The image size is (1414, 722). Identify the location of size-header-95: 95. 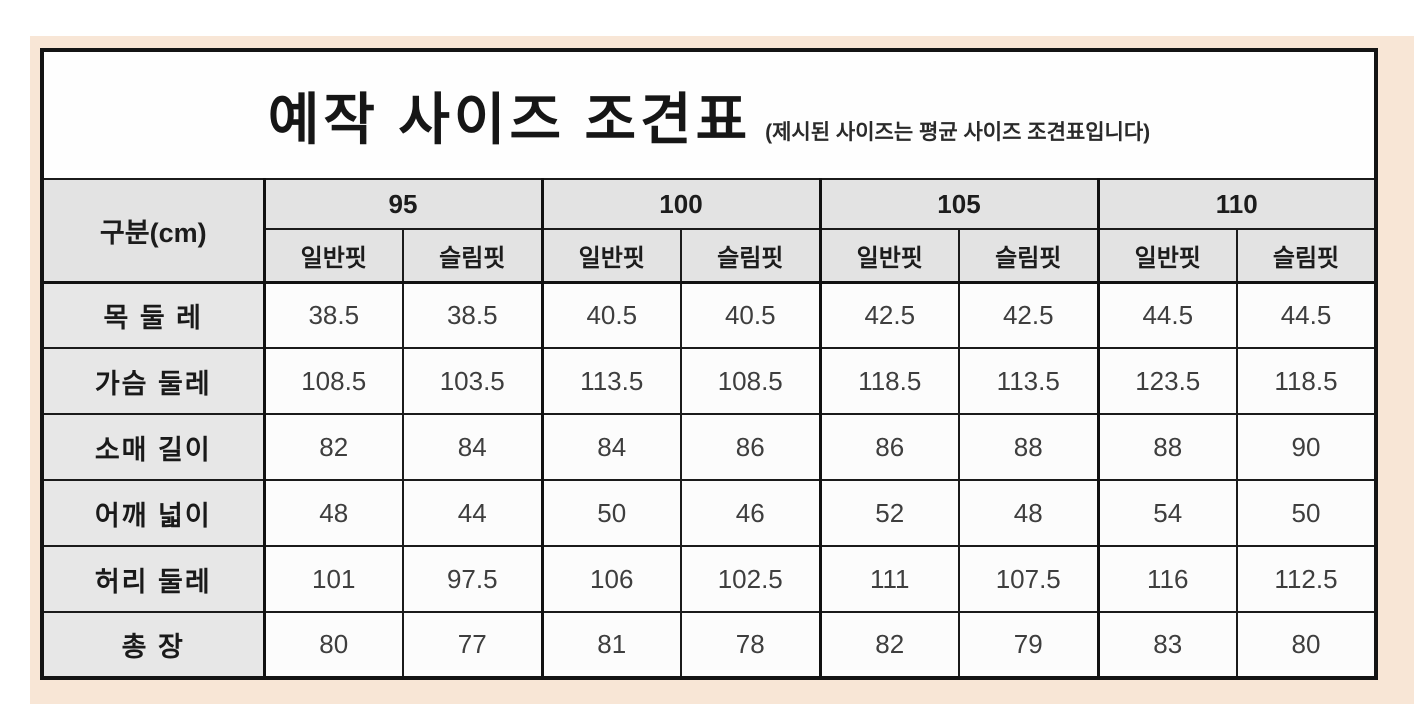
(402, 204).